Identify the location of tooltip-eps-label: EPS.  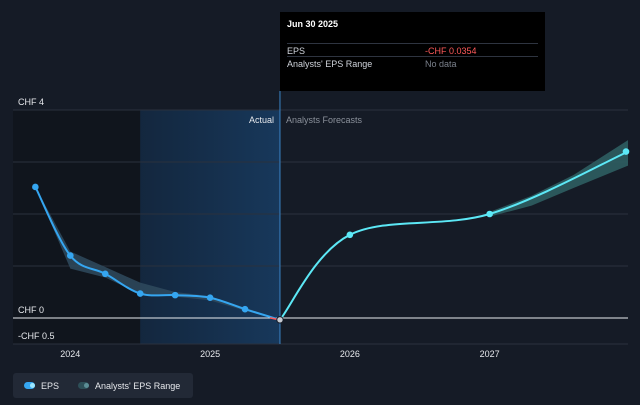
(296, 51).